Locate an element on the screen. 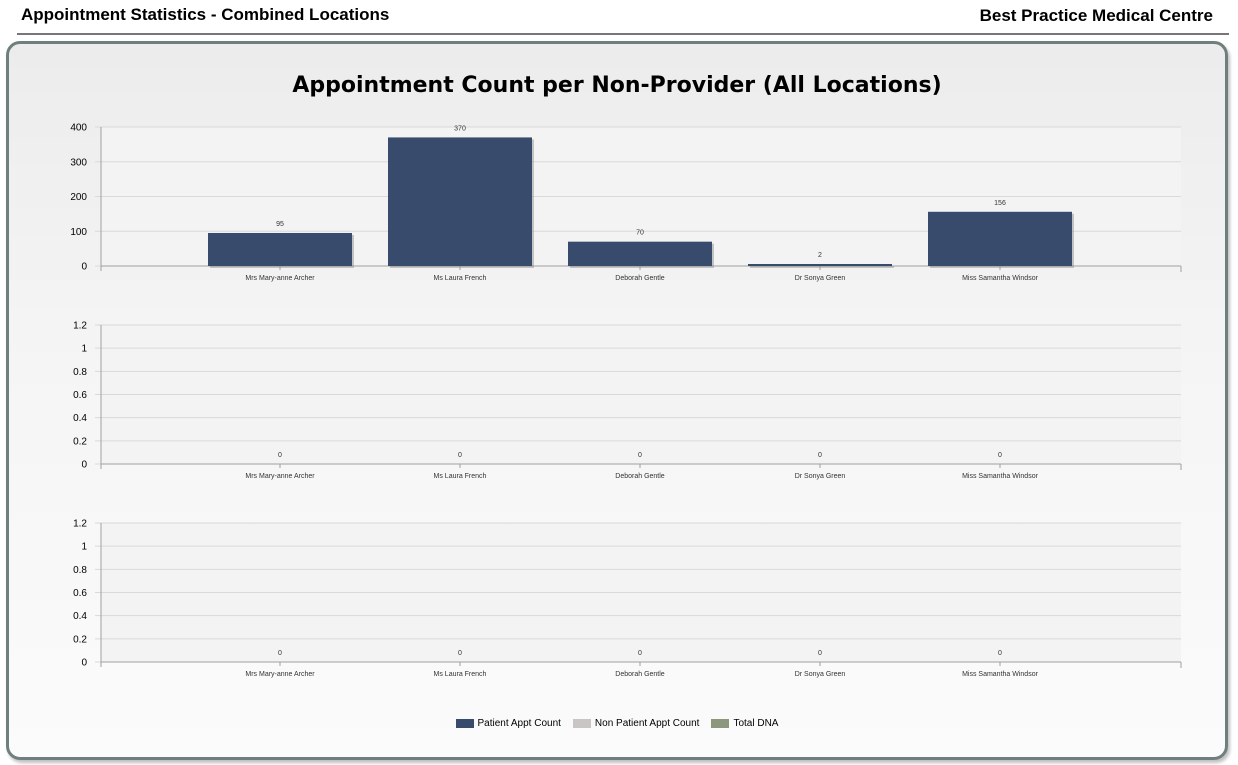 Image resolution: width=1238 pixels, height=765 pixels. bar-shadow is located at coordinates (822, 267).